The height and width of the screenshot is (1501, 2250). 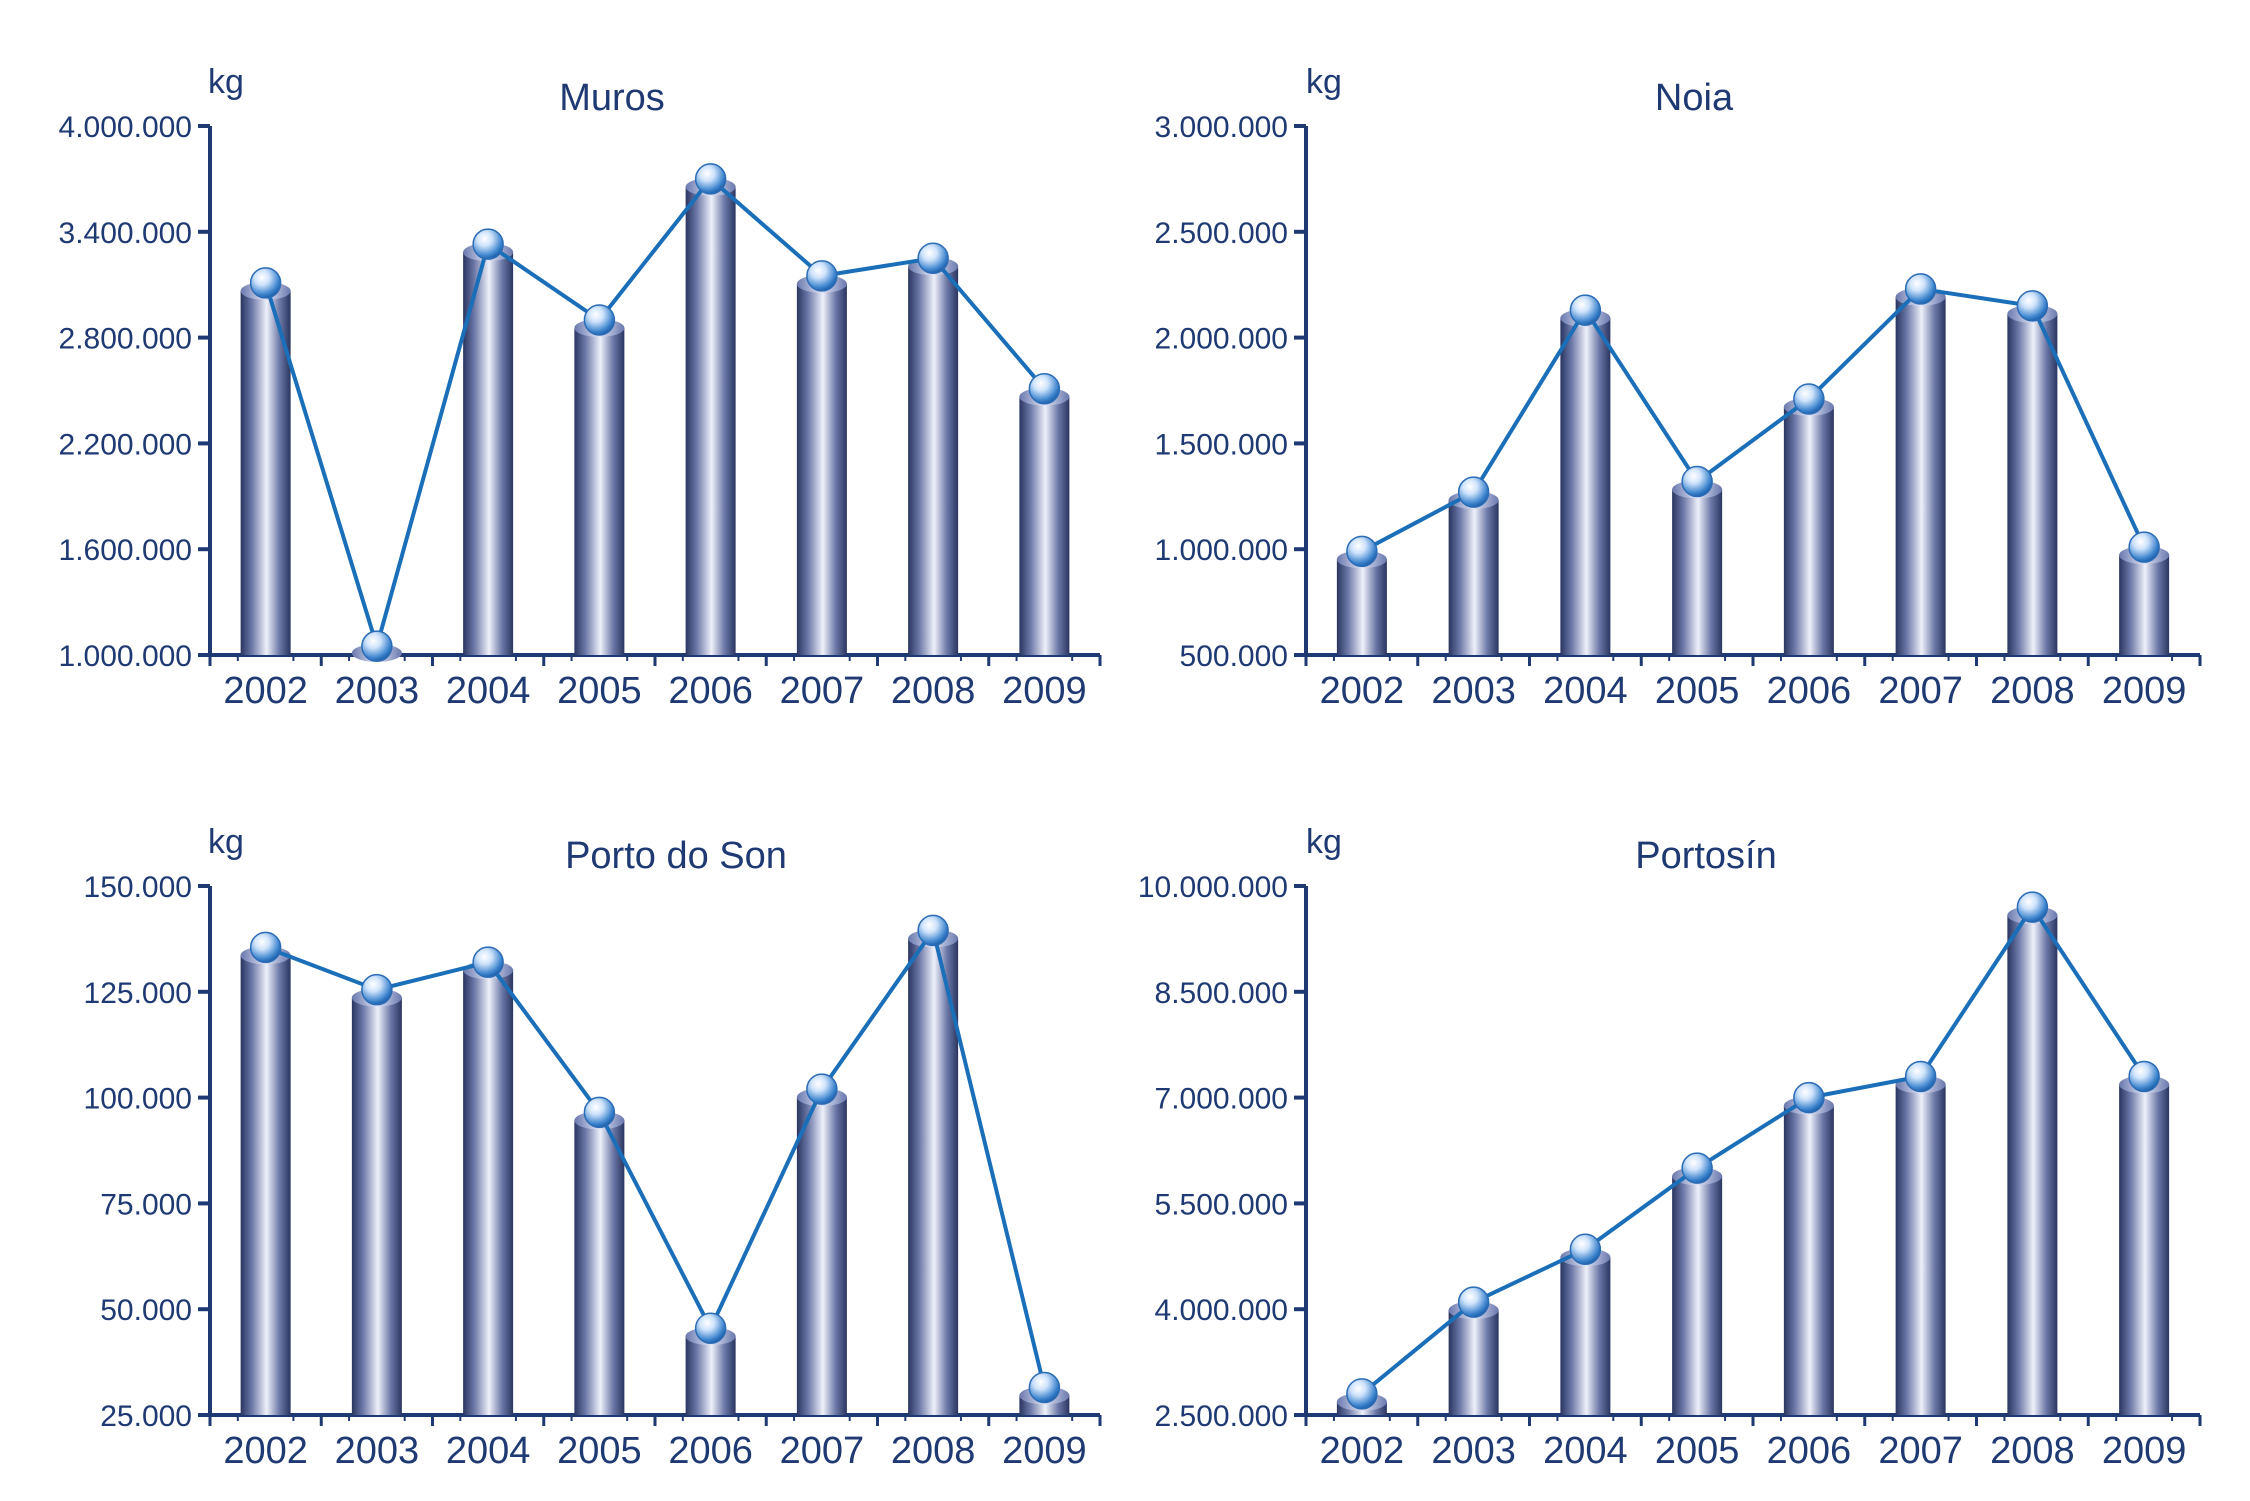 What do you see at coordinates (125, 444) in the screenshot?
I see `y-tick-label: 2.200.000` at bounding box center [125, 444].